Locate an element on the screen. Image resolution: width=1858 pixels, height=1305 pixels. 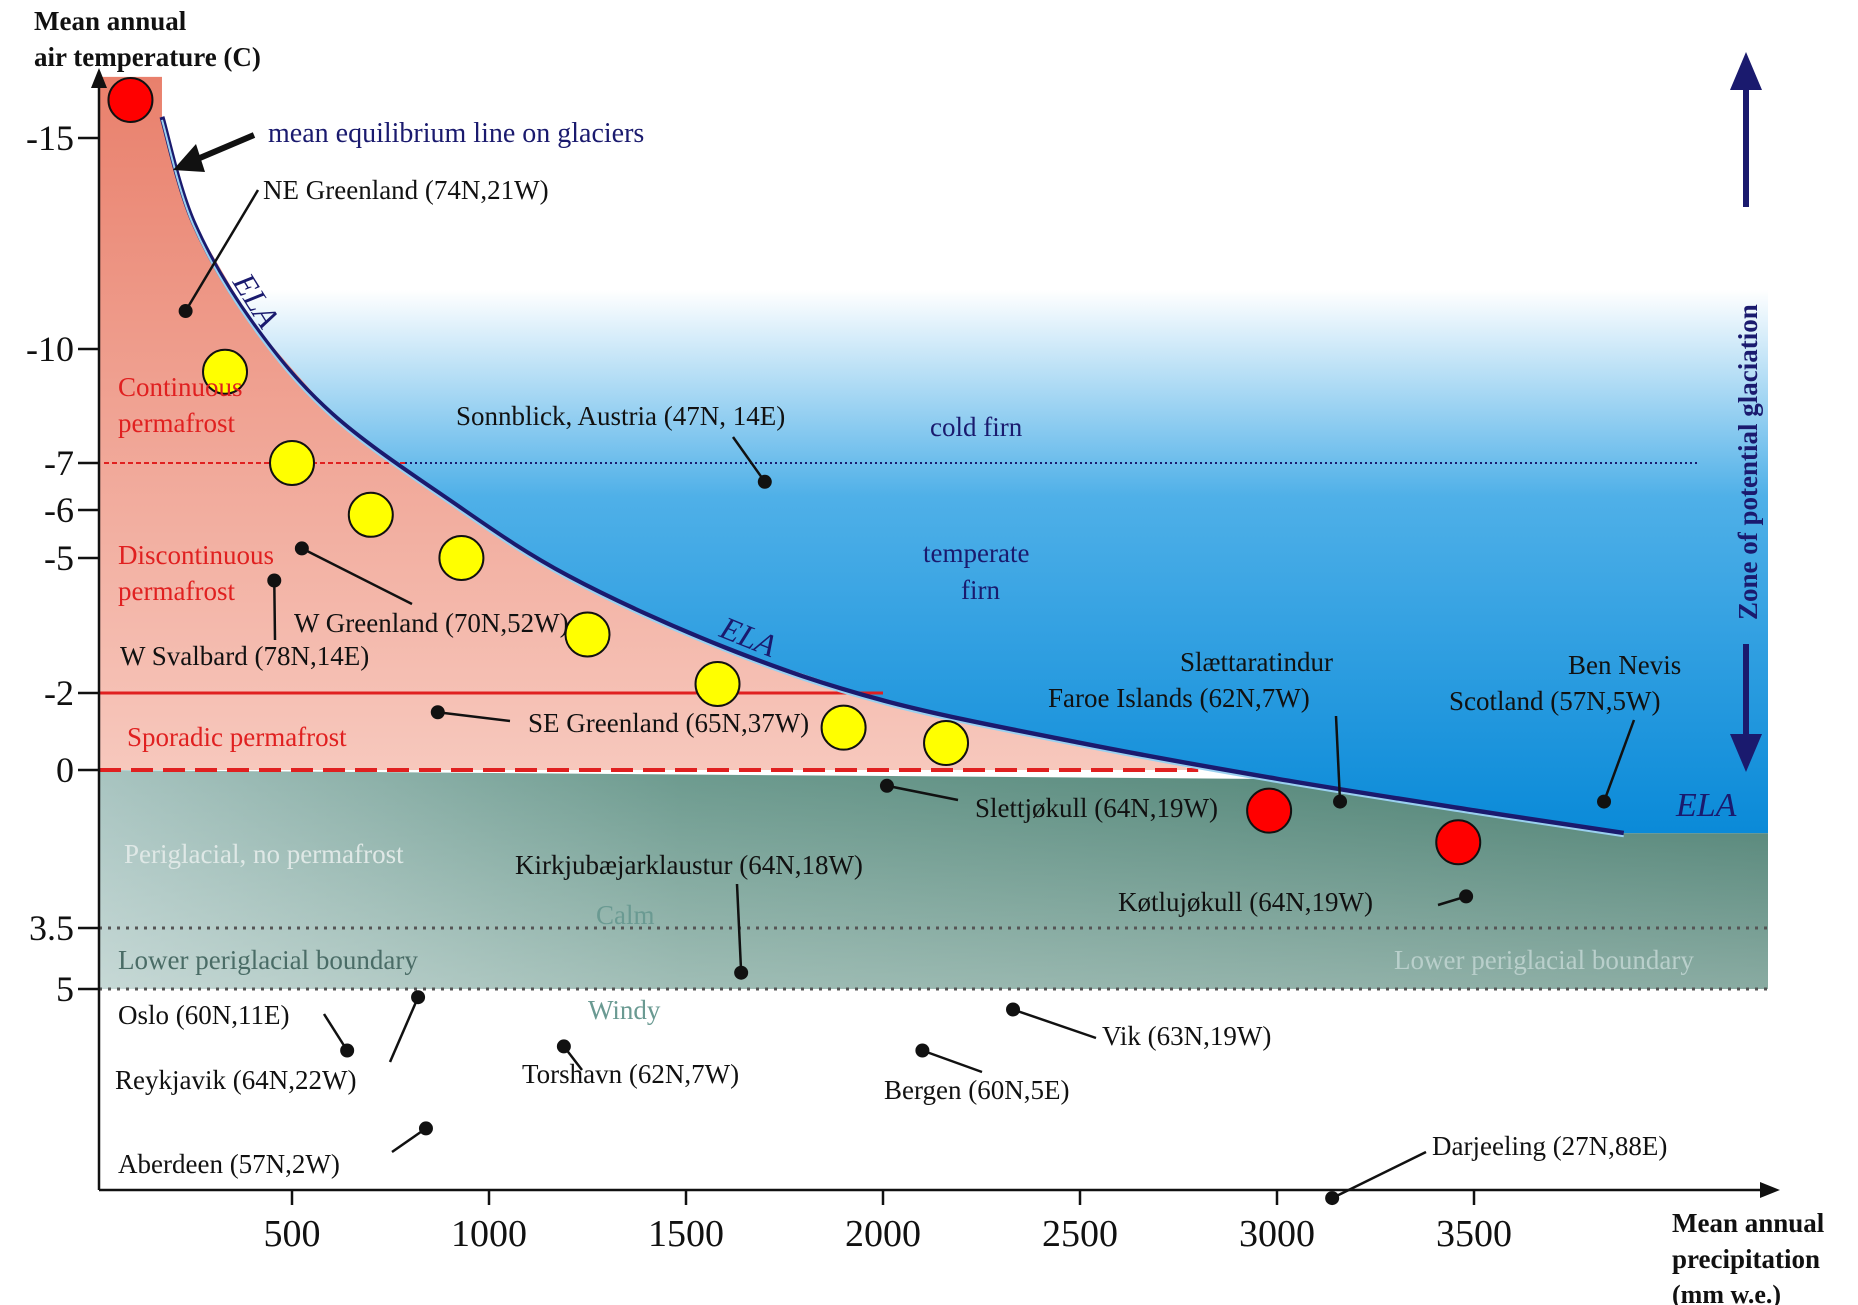
station-label-ne-greenland: NE Greenland (74N,21W) is located at coordinates (406, 190).